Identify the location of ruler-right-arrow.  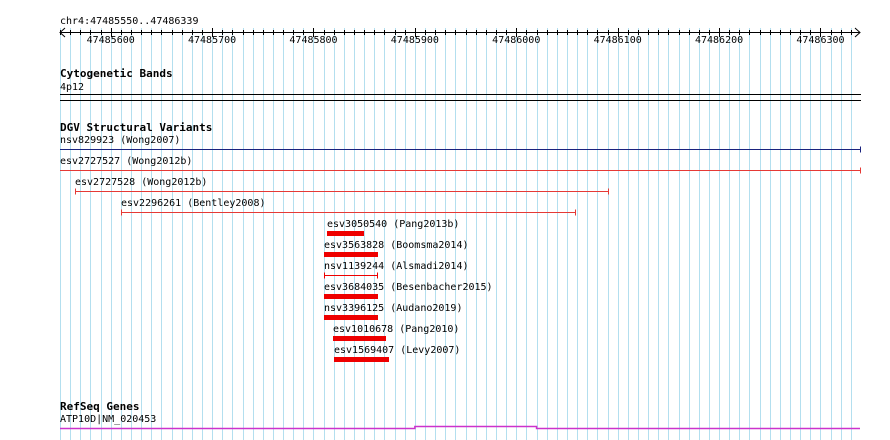
(857, 32).